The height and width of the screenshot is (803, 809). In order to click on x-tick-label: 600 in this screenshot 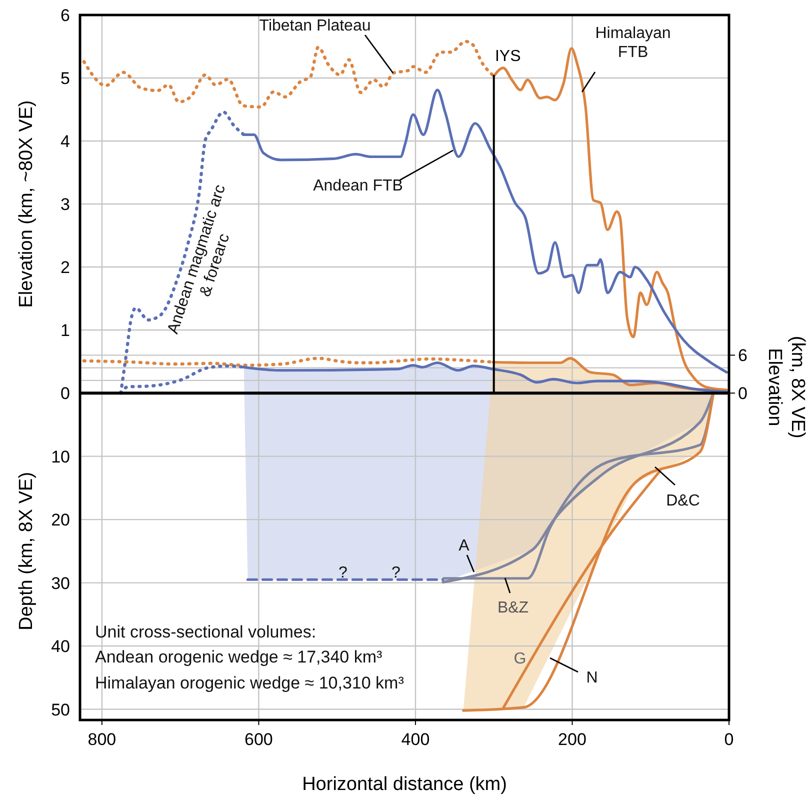, I will do `click(258, 739)`.